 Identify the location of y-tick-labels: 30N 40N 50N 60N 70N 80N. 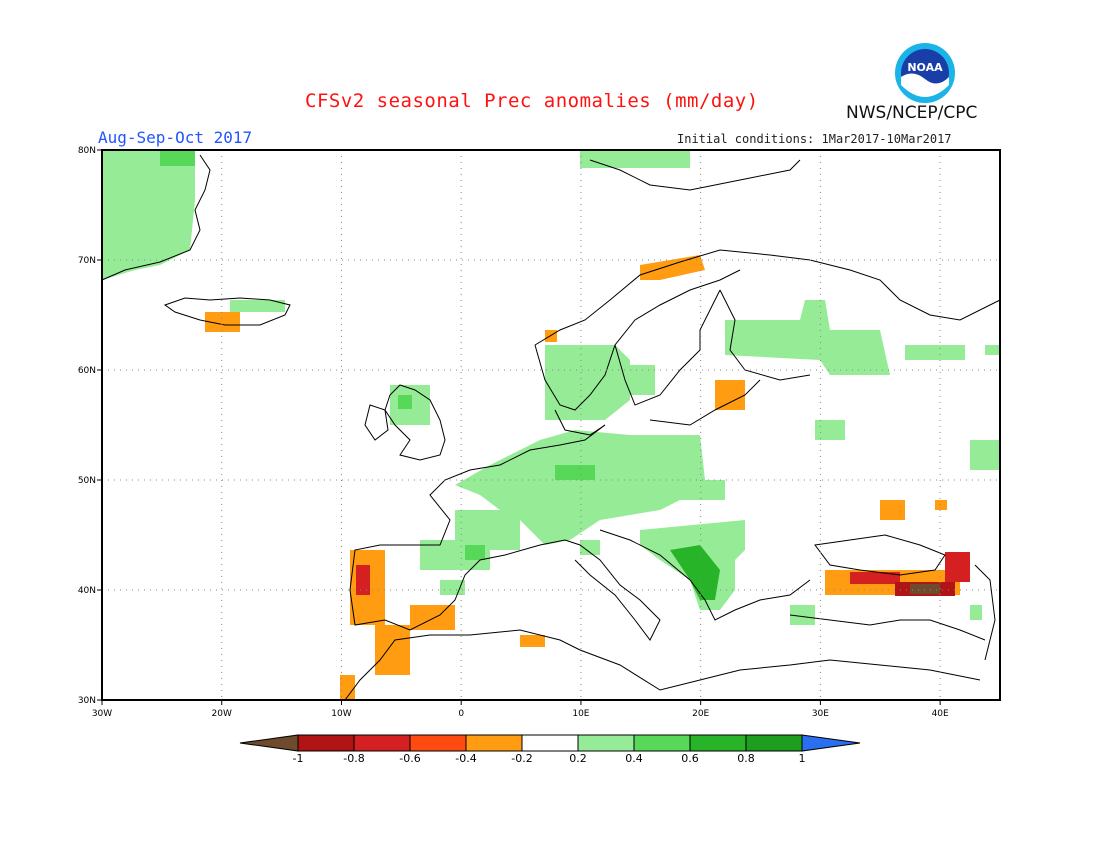
(87, 426).